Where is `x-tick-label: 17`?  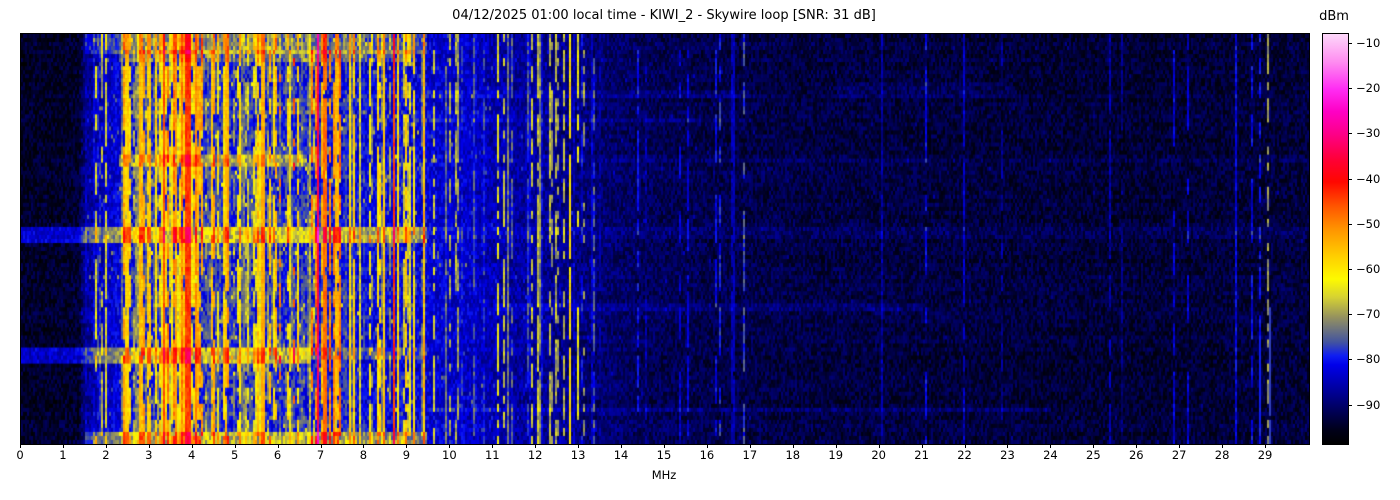
x-tick-label: 17 is located at coordinates (750, 455).